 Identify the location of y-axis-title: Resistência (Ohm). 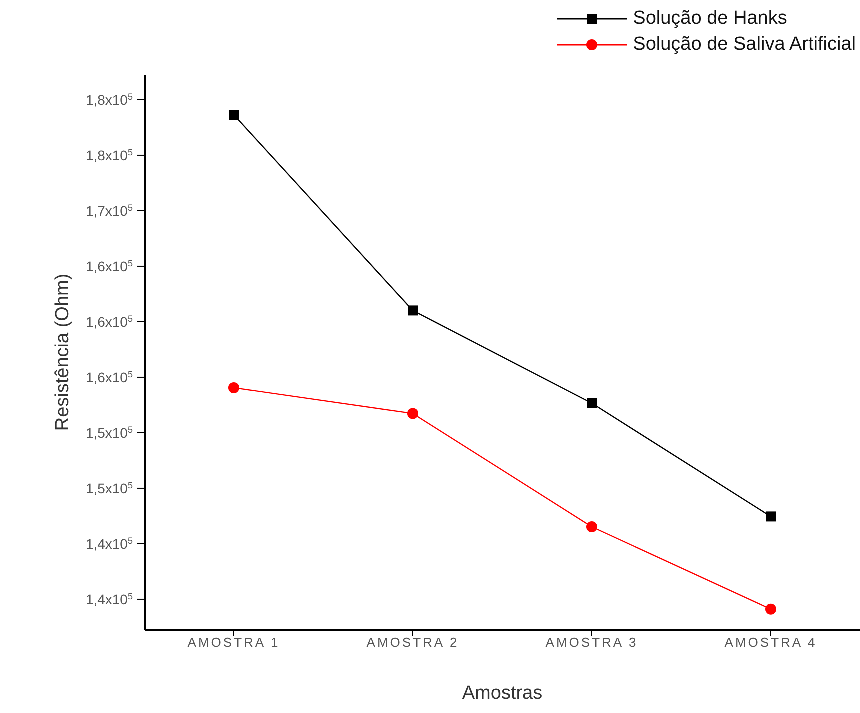
(63, 353).